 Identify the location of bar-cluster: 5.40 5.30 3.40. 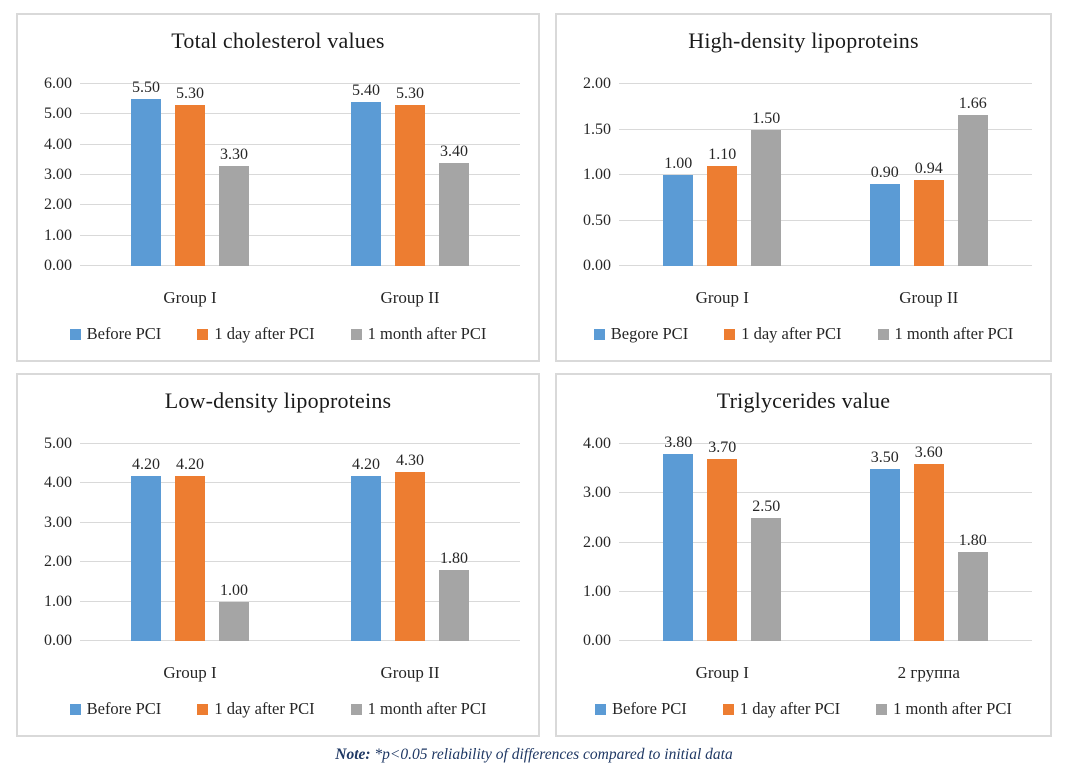
(410, 174).